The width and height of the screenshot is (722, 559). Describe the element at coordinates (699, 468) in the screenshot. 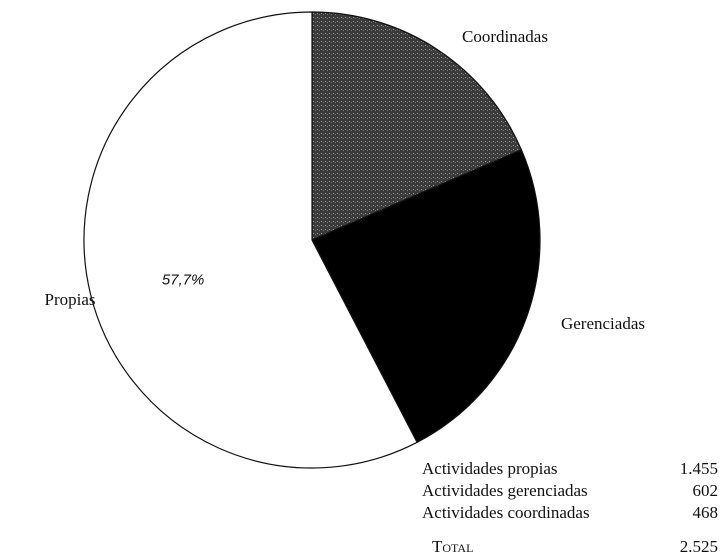

I see `row-value: 1.455` at that location.